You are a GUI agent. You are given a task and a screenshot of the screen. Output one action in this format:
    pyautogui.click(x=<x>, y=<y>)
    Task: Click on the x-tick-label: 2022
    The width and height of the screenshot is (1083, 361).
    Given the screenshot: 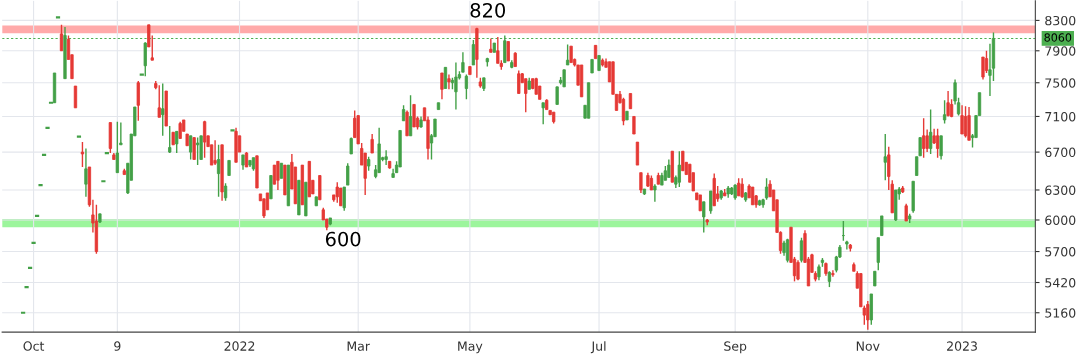 What is the action you would take?
    pyautogui.click(x=239, y=346)
    